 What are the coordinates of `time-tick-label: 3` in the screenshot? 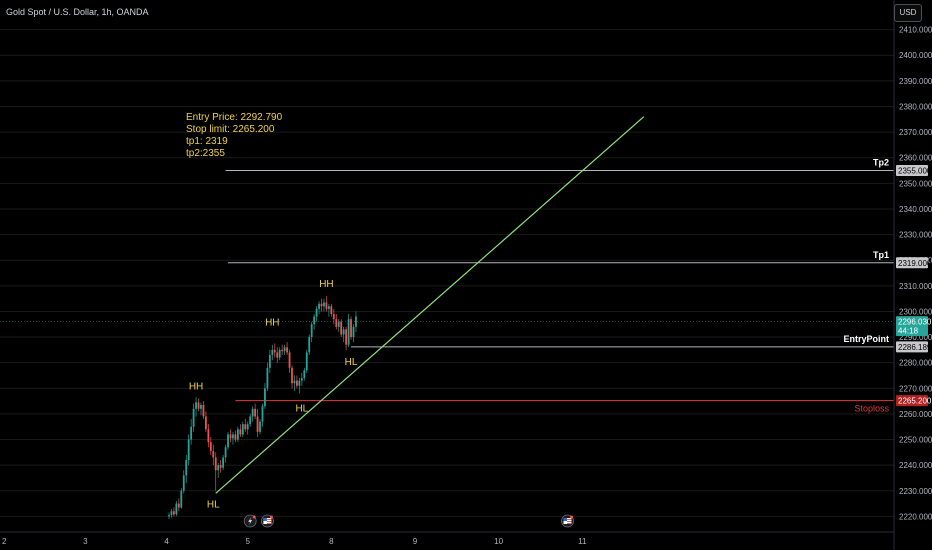 It's located at (85, 541).